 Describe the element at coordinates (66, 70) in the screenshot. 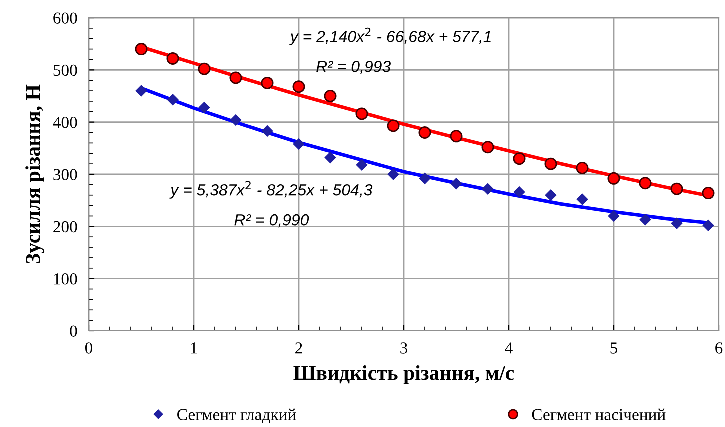

I see `y-tick-label: 500` at that location.